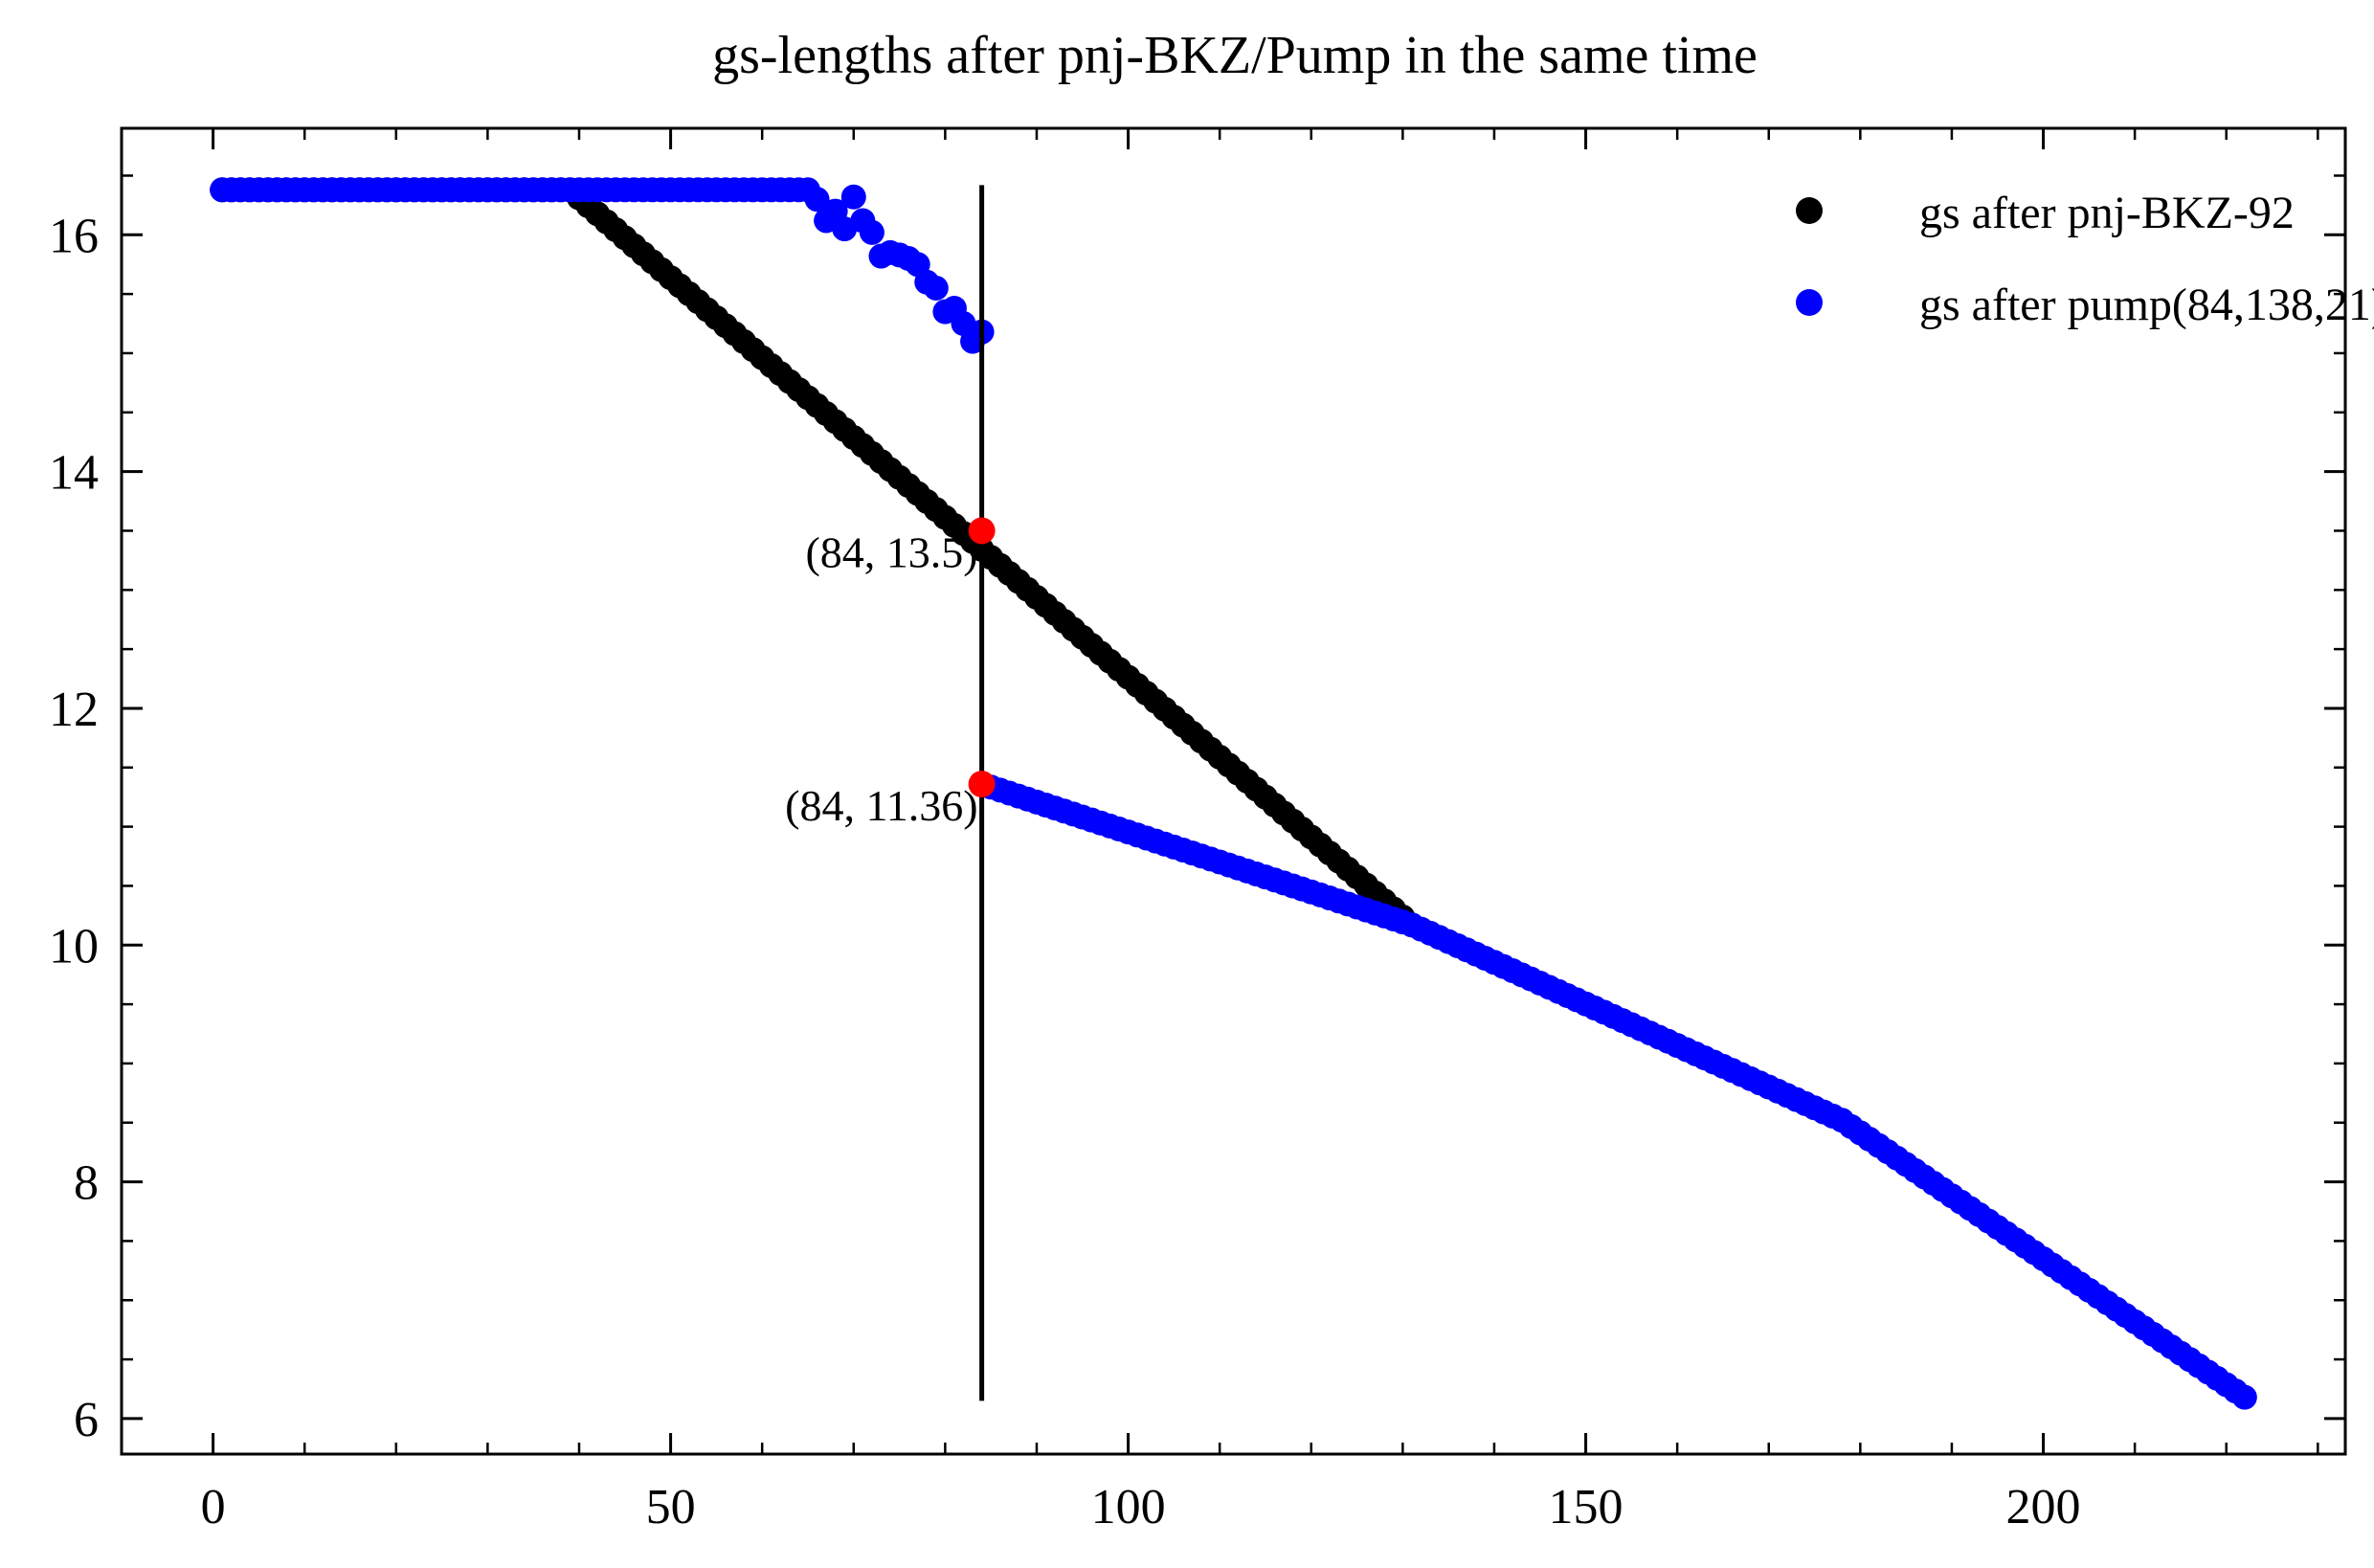 The width and height of the screenshot is (2374, 1568). What do you see at coordinates (1586, 1507) in the screenshot?
I see `x-tick-label: 150` at bounding box center [1586, 1507].